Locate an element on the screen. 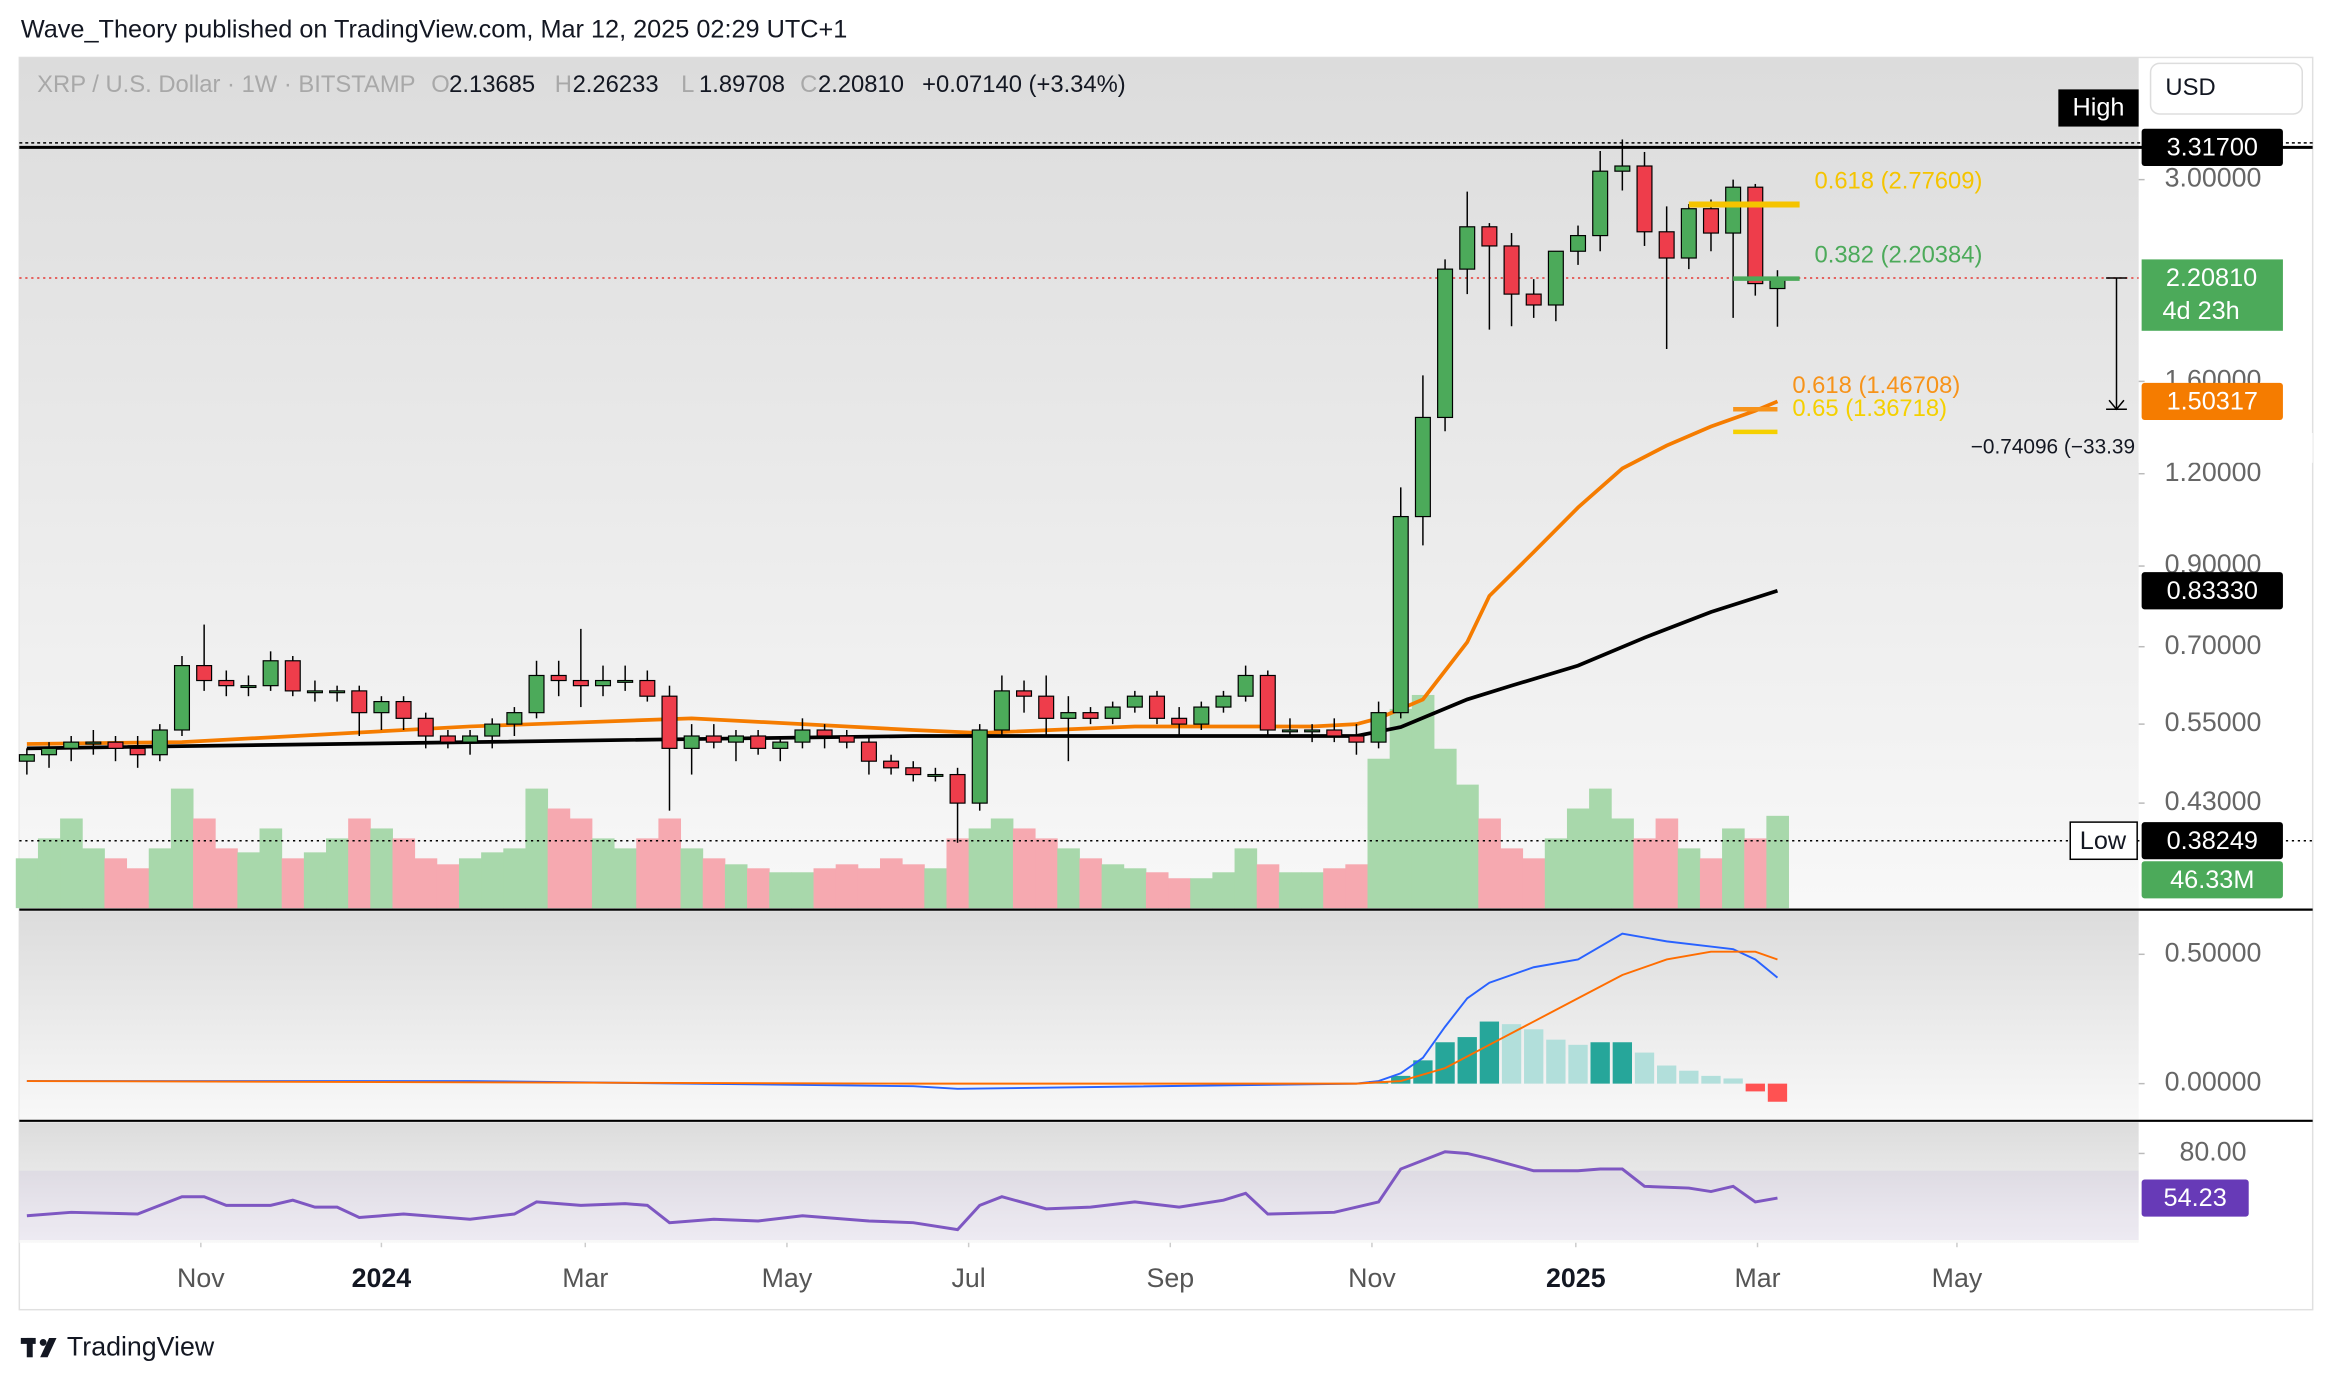 This screenshot has height=1382, width=2332. x-tick-label: May is located at coordinates (787, 1278).